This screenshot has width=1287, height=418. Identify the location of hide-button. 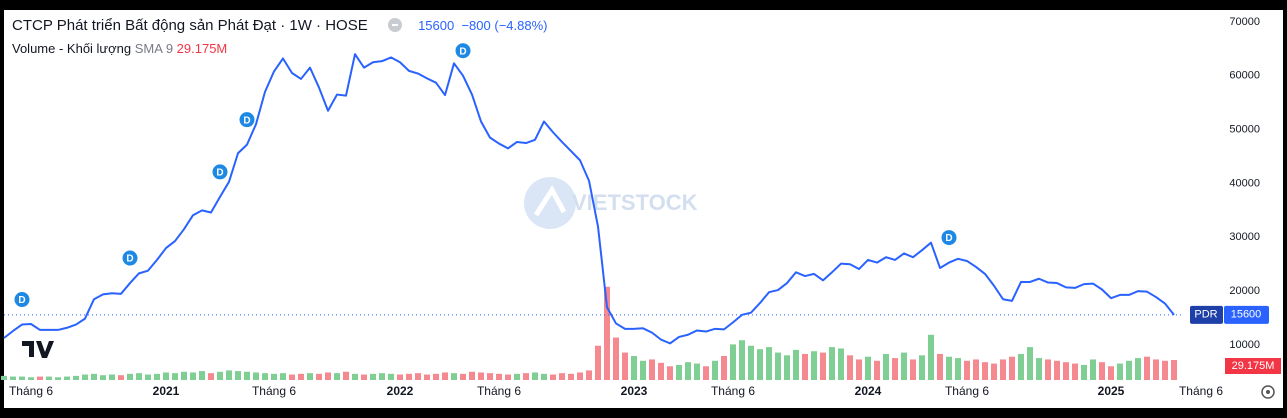
(394, 25).